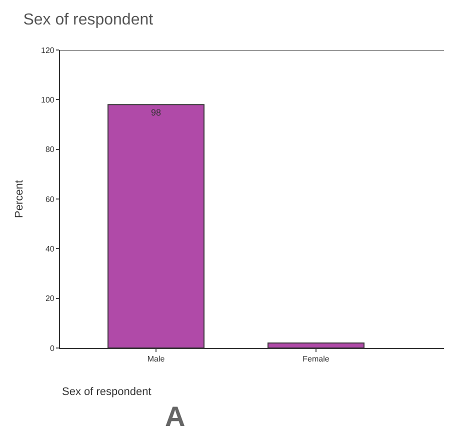  What do you see at coordinates (20, 199) in the screenshot?
I see `y-axis-title: Percent` at bounding box center [20, 199].